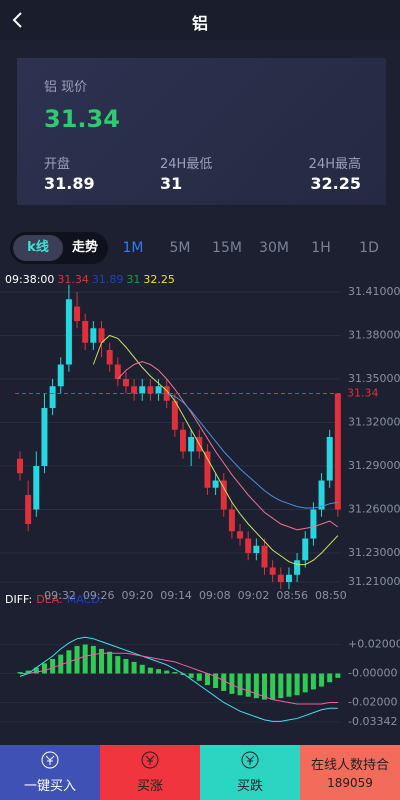 The height and width of the screenshot is (800, 400). Describe the element at coordinates (335, 183) in the screenshot. I see `stat-value: 32.25` at that location.